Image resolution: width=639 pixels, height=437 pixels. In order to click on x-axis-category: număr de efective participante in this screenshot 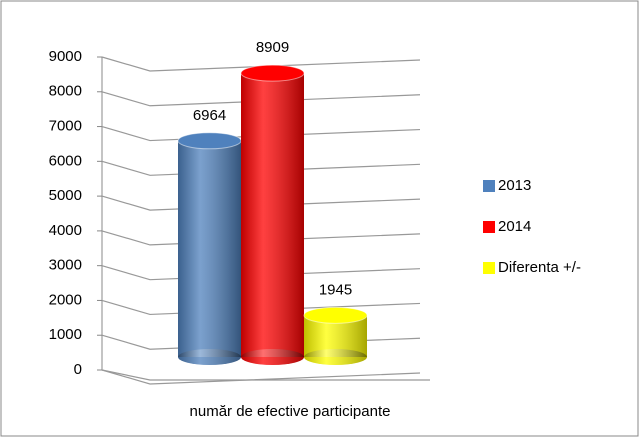, I will do `click(290, 411)`.